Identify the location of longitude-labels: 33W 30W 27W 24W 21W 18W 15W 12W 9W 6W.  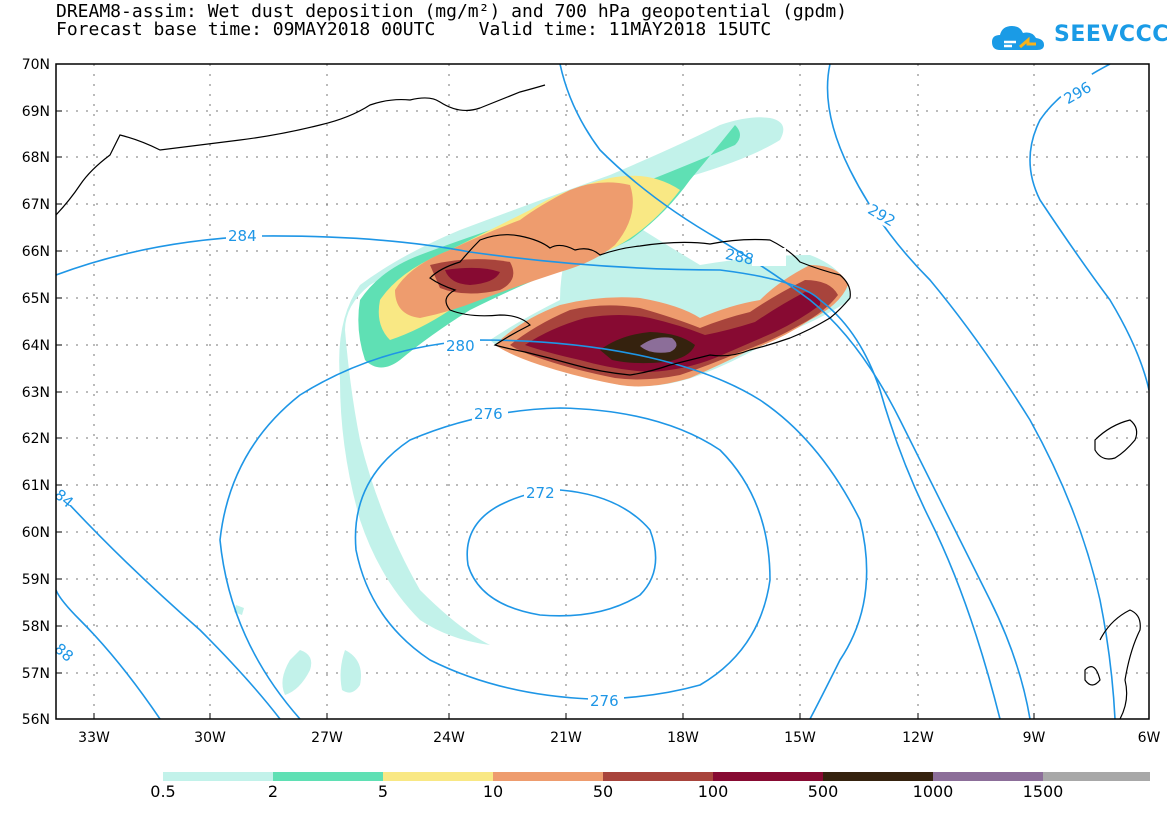
(619, 738).